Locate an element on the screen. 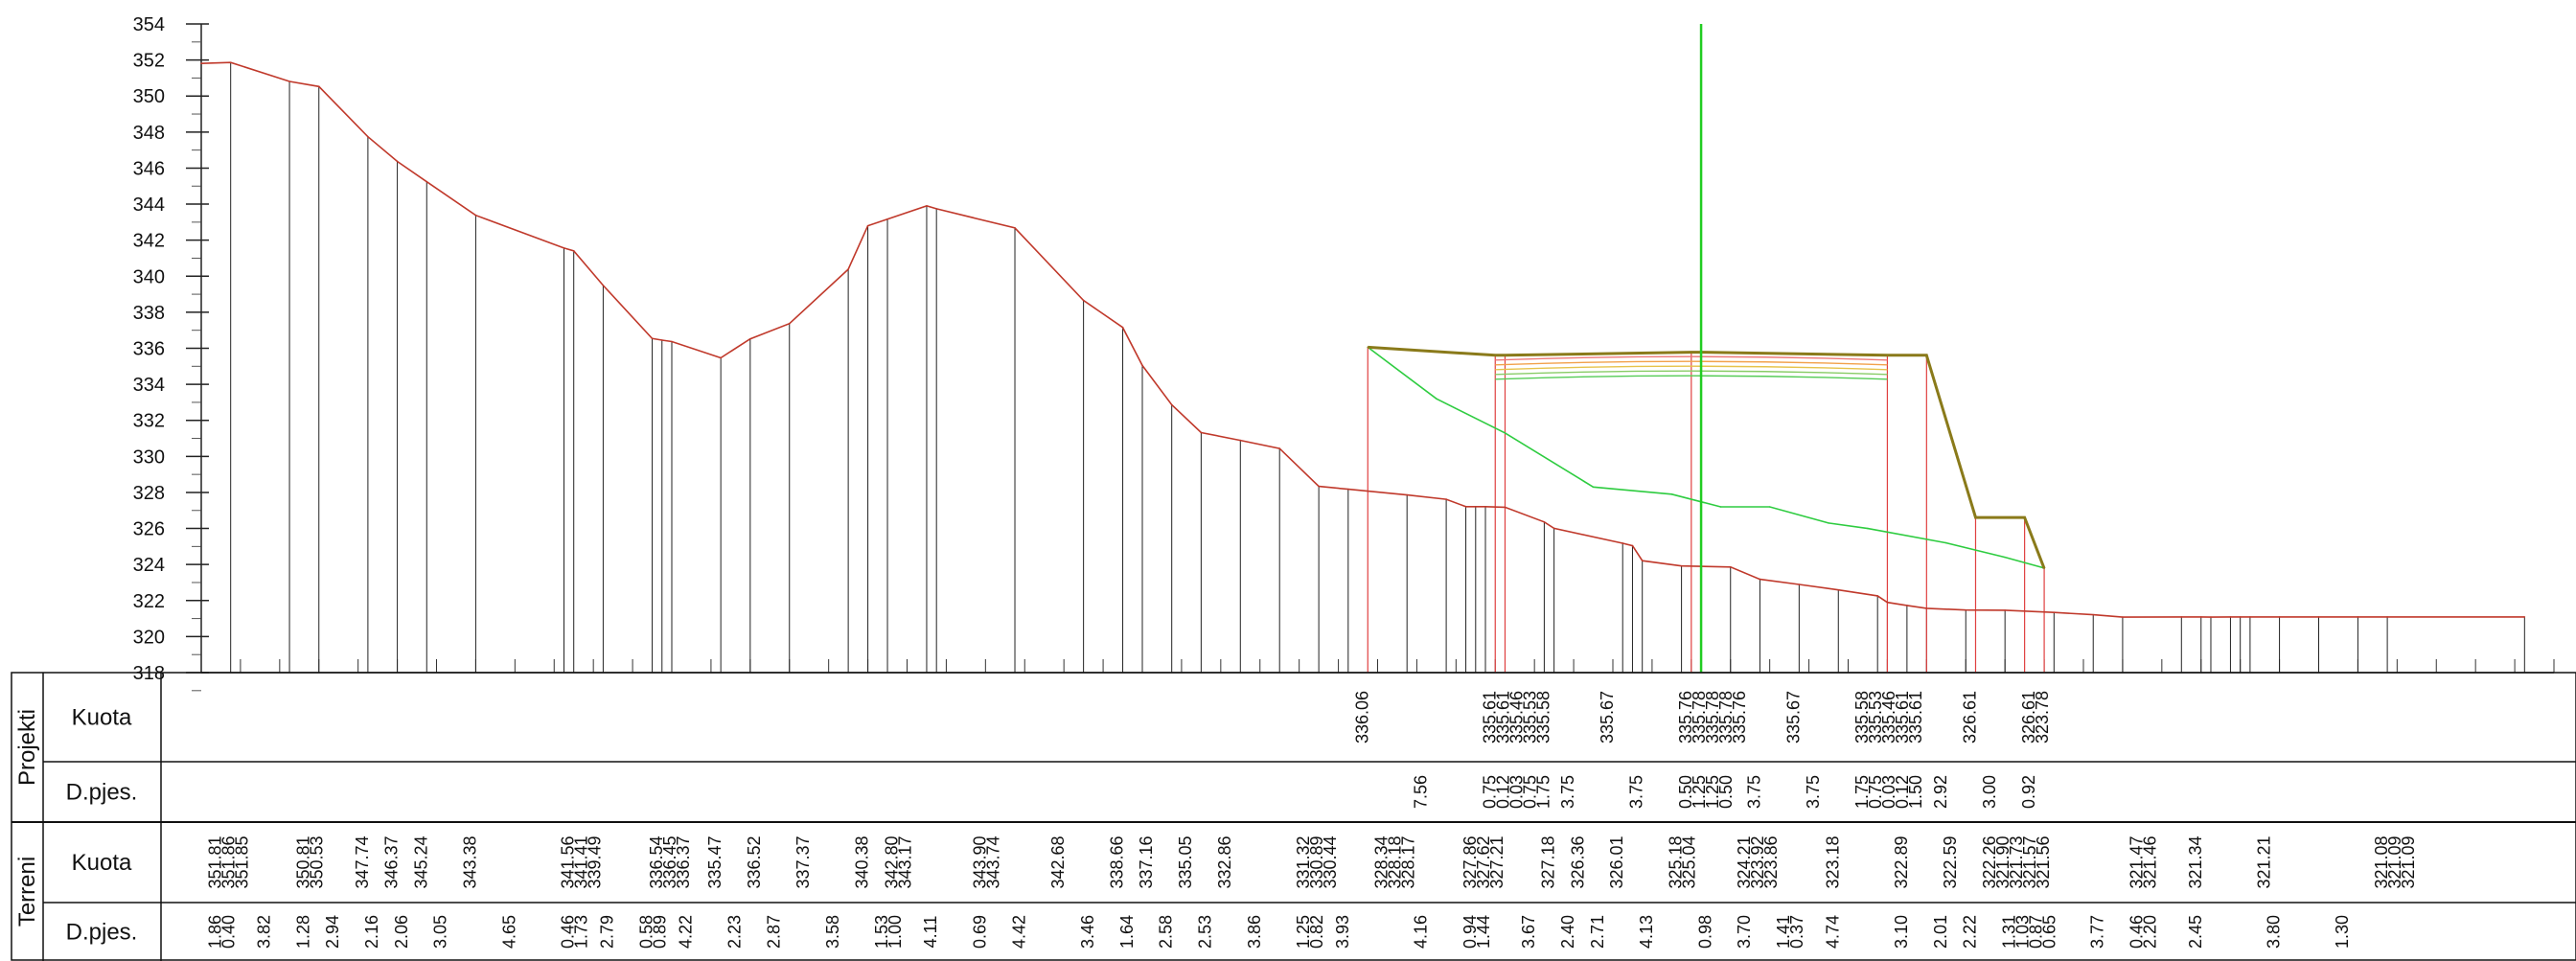 This screenshot has width=2576, height=961. band-value: 321.90 is located at coordinates (2003, 861).